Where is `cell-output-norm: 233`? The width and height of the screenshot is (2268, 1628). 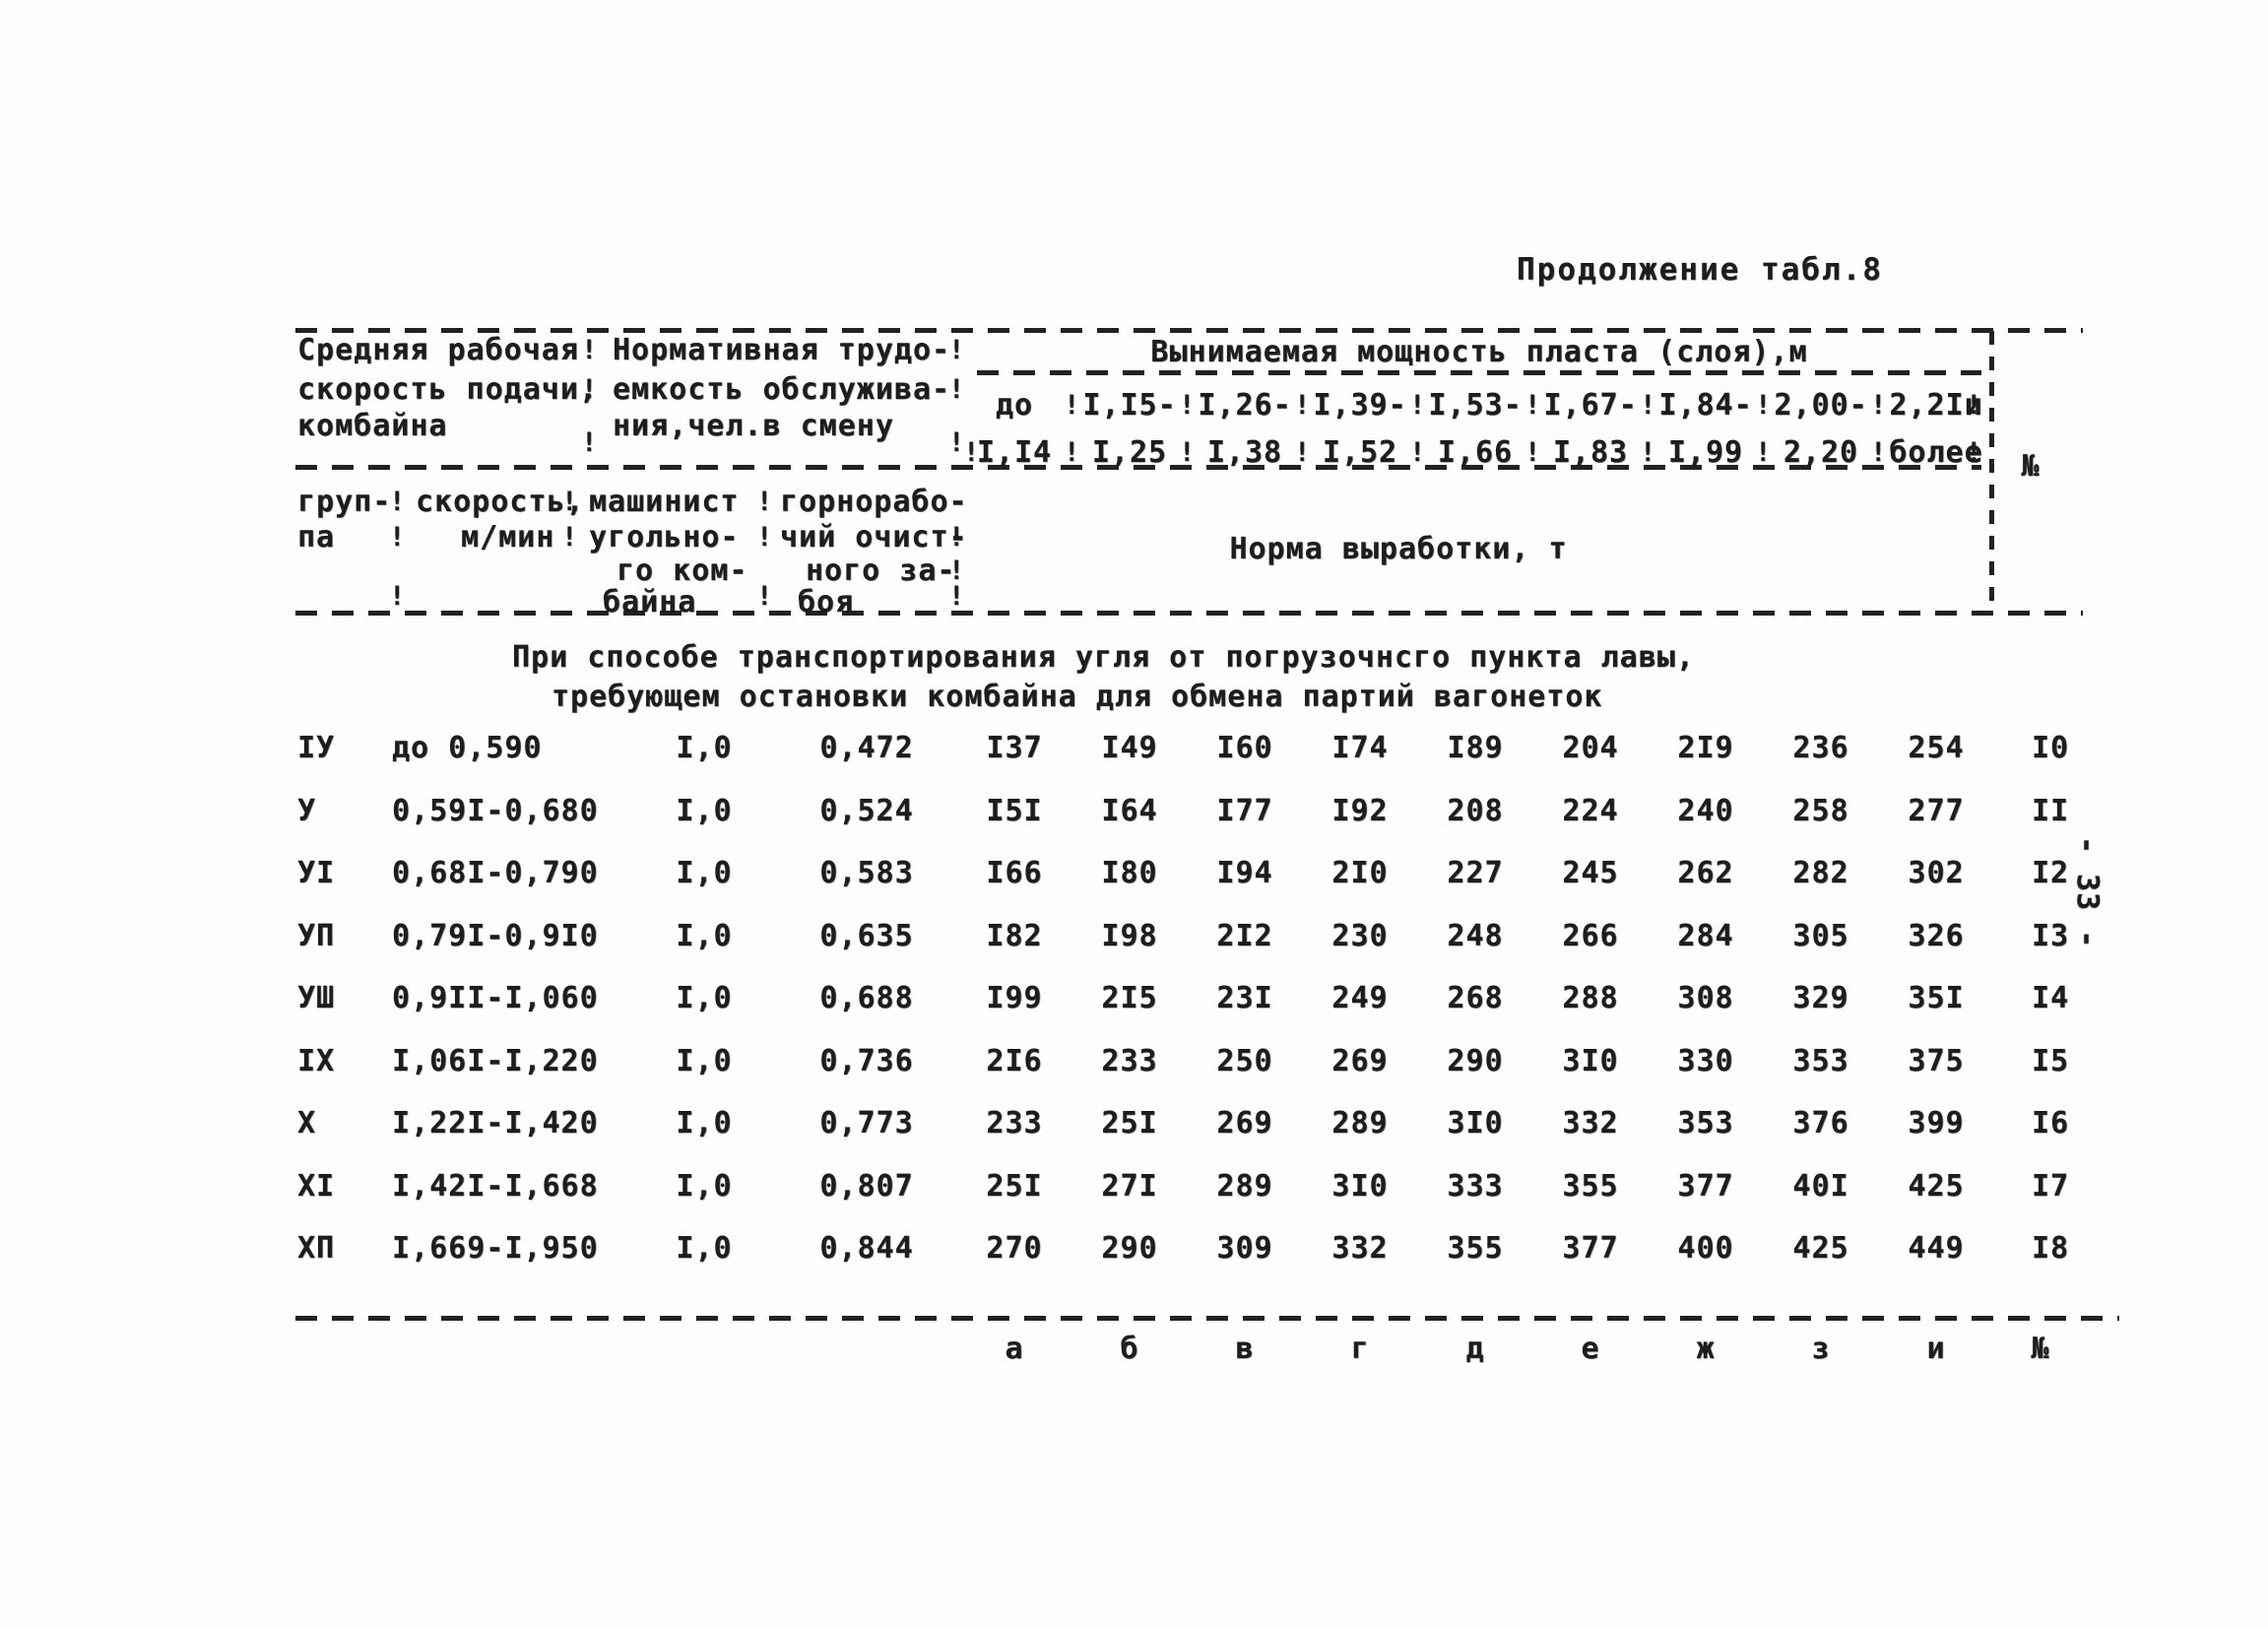
cell-output-norm: 233 is located at coordinates (1015, 1123).